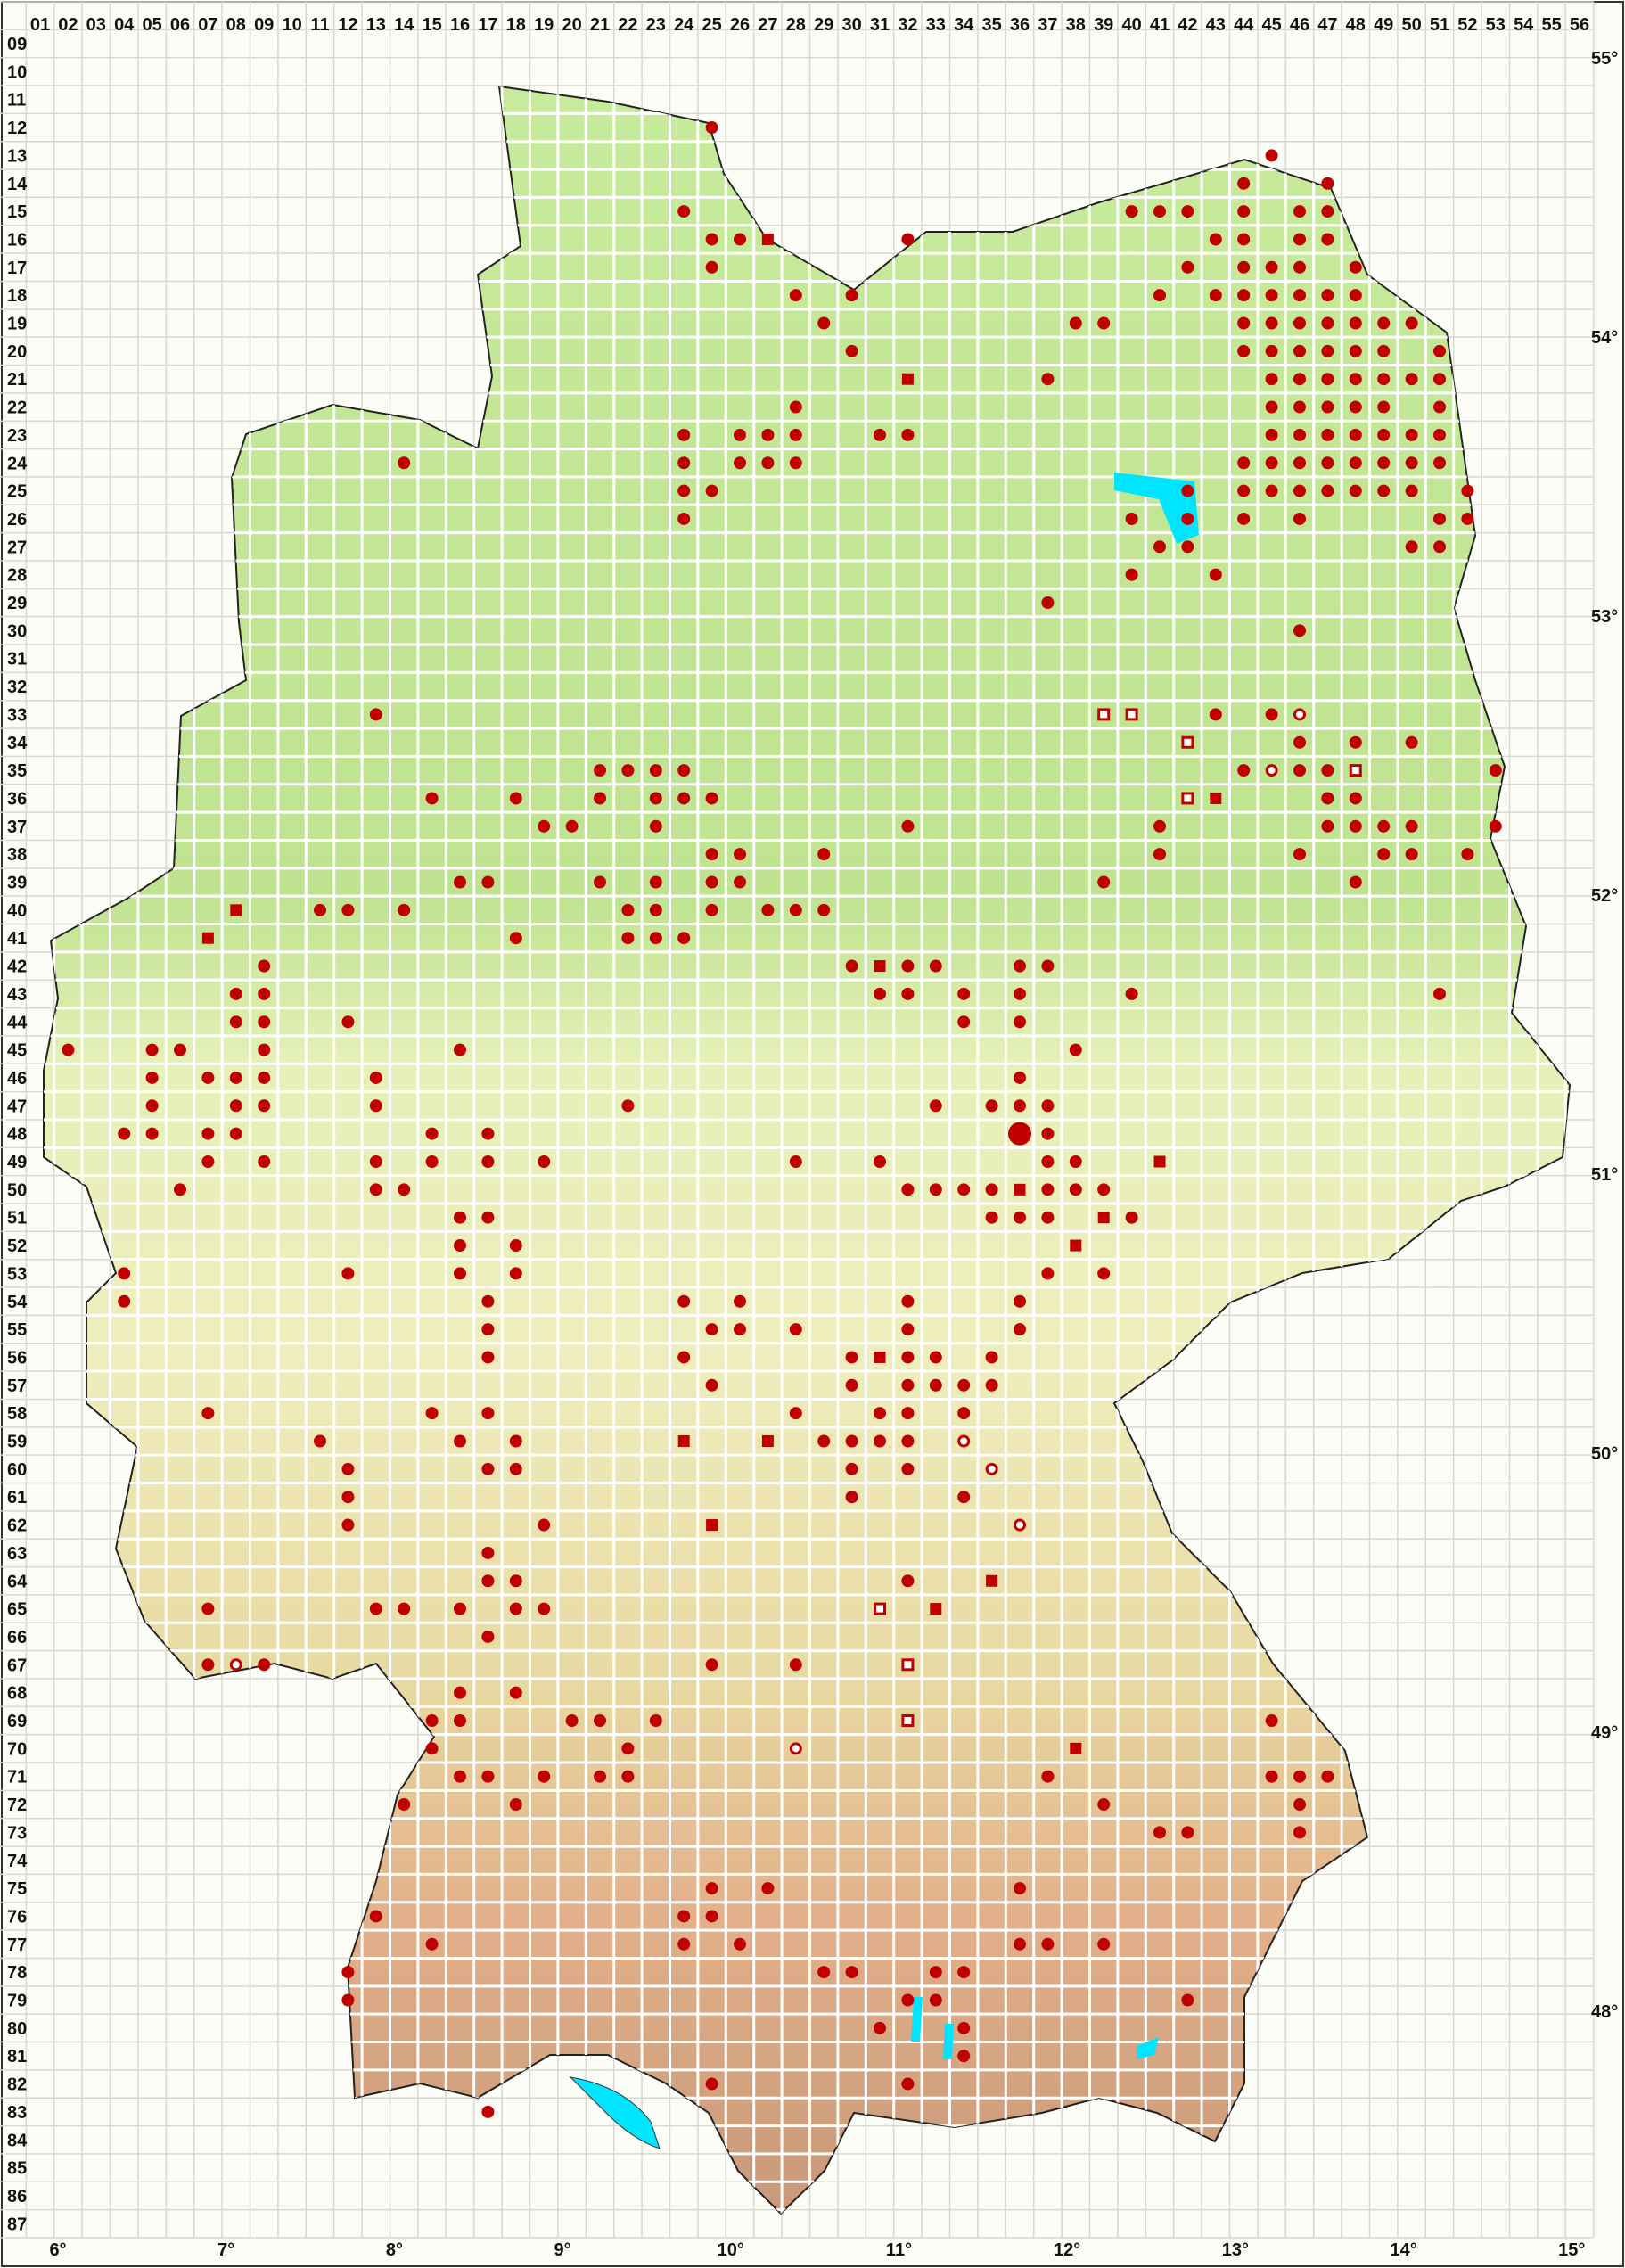 The image size is (1625, 2268). What do you see at coordinates (17, 1218) in the screenshot?
I see `row-label: 51` at bounding box center [17, 1218].